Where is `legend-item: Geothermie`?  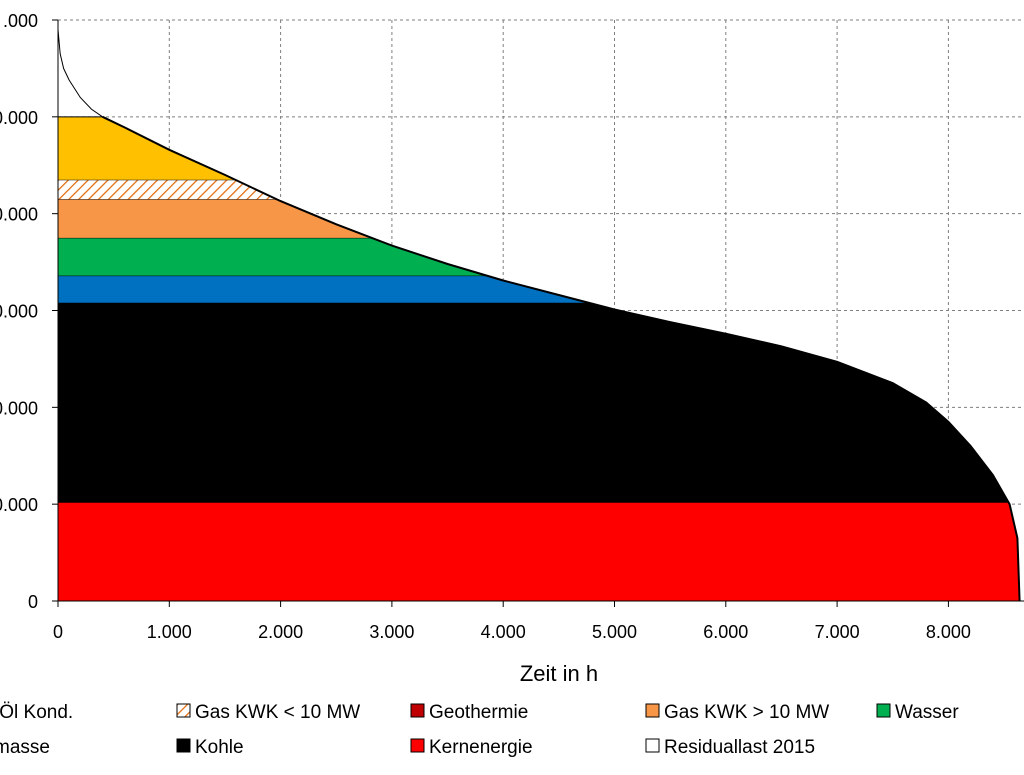
legend-item: Geothermie is located at coordinates (469, 712).